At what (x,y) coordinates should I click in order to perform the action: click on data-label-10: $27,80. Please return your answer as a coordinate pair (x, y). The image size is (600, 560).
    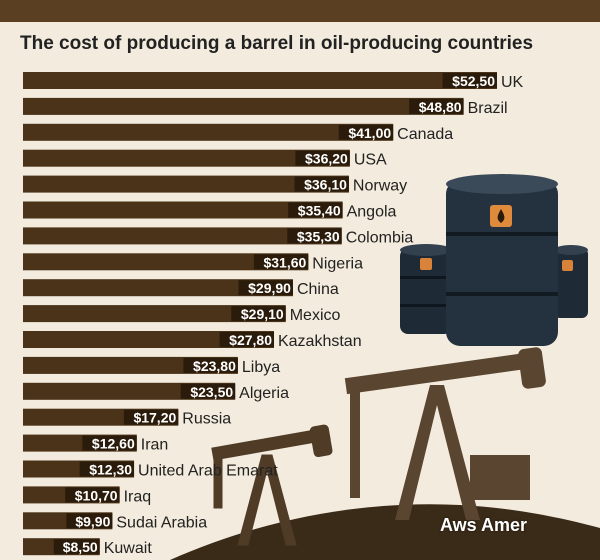
    Looking at the image, I should click on (250, 340).